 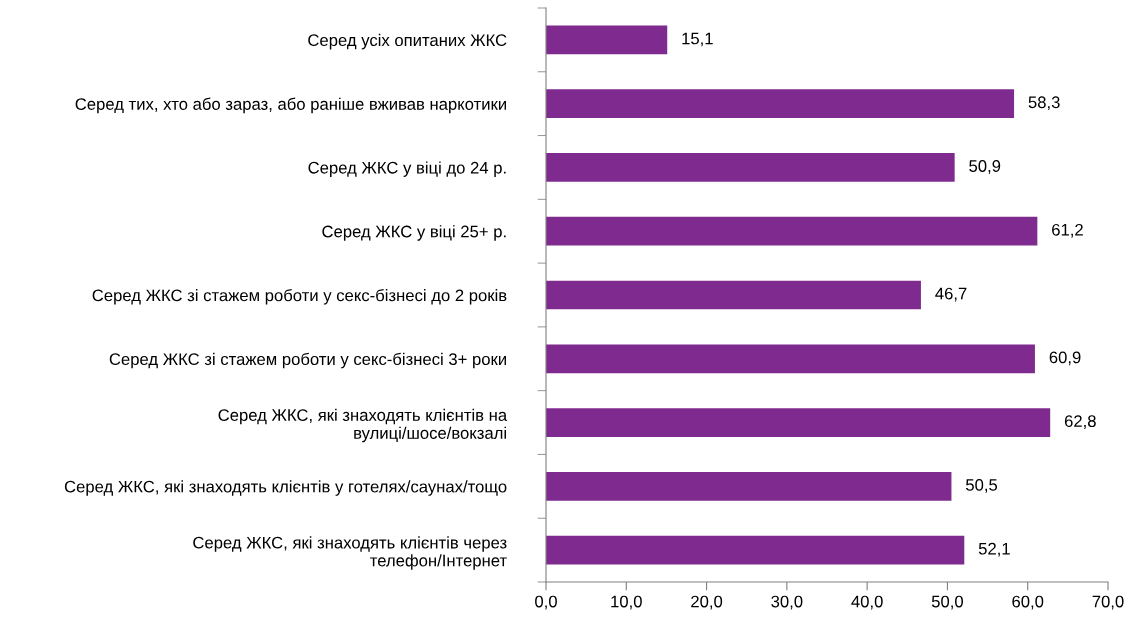 What do you see at coordinates (951, 294) in the screenshot?
I see `data-label: 46,7` at bounding box center [951, 294].